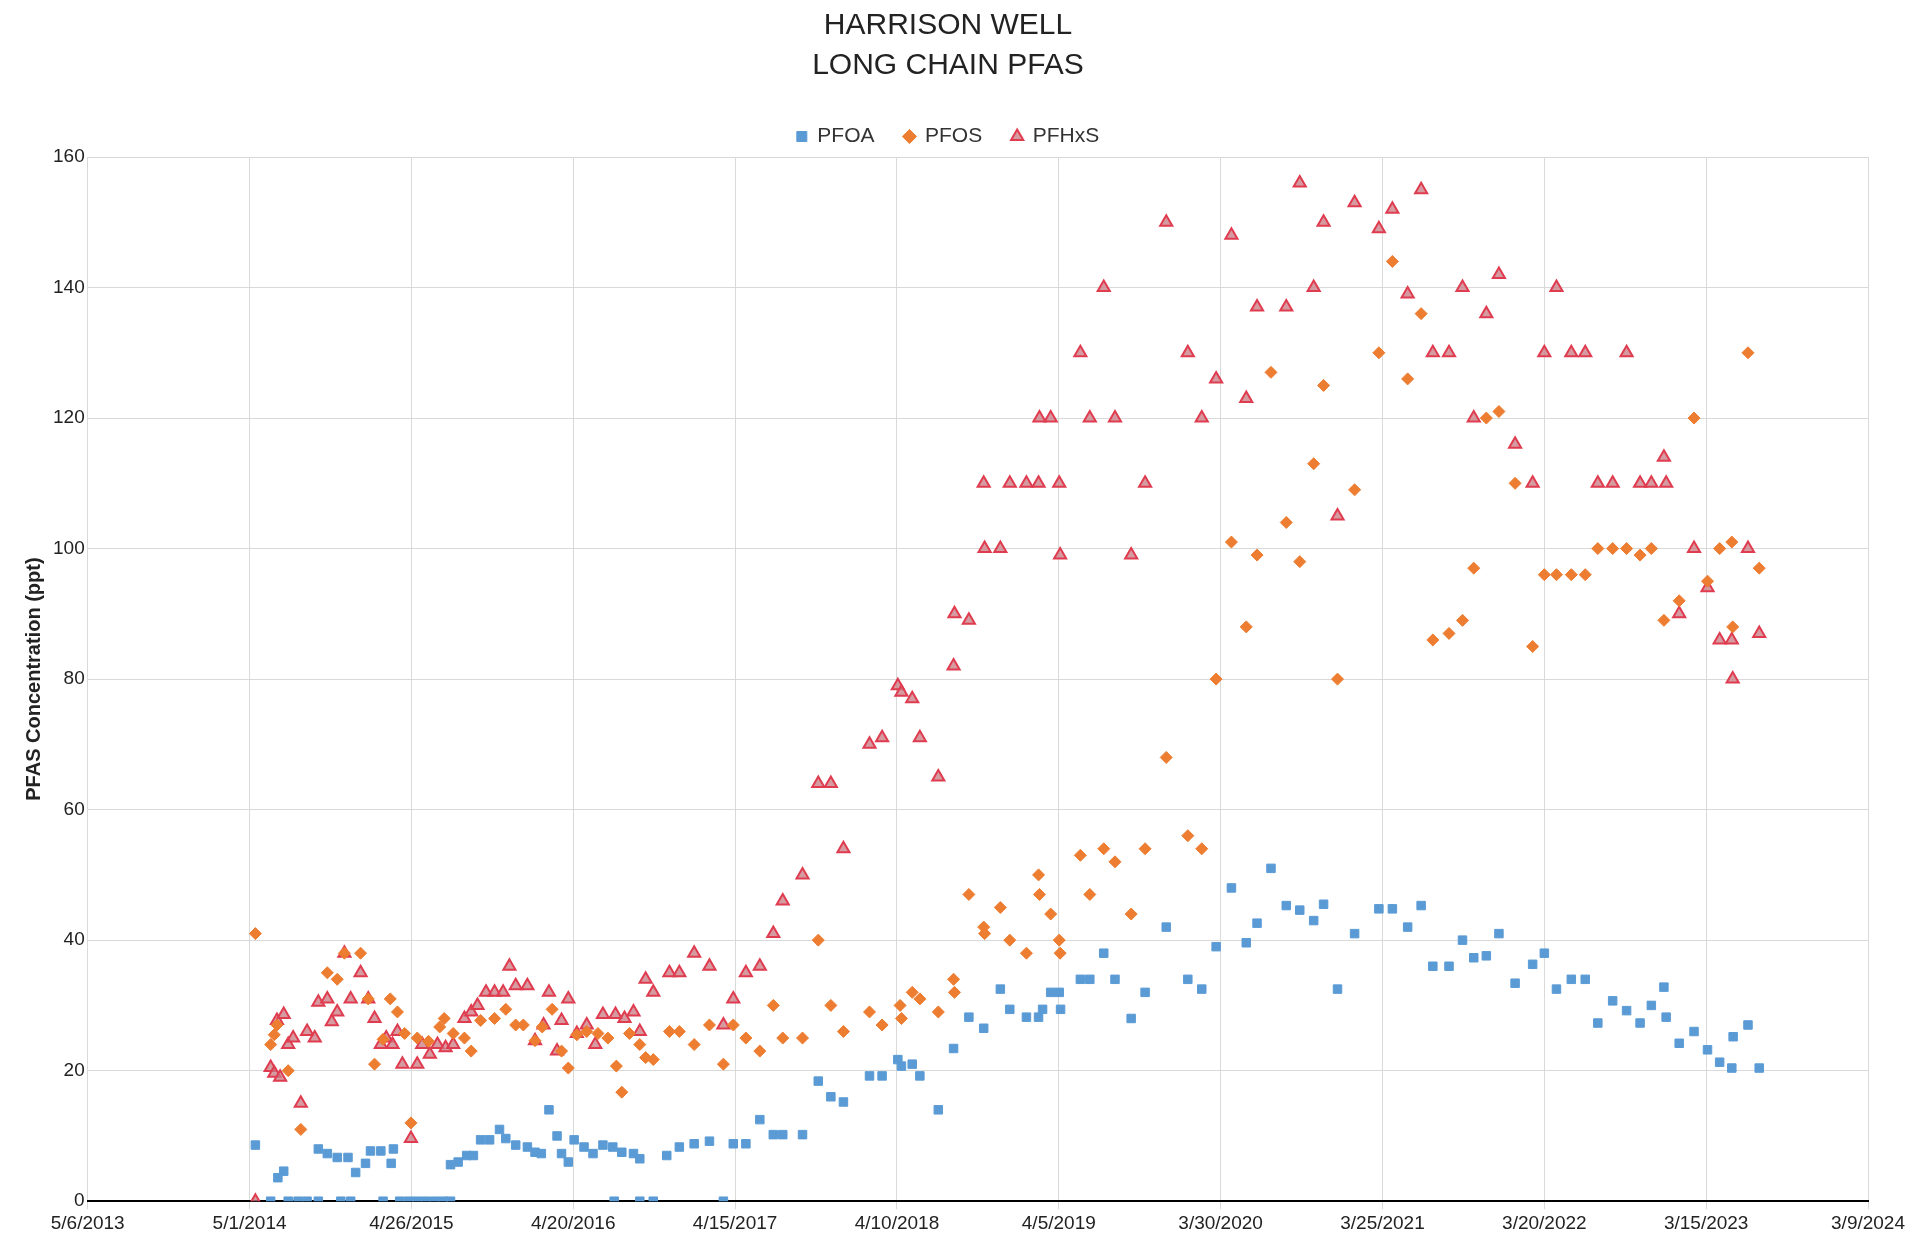 The height and width of the screenshot is (1251, 1929). What do you see at coordinates (74, 808) in the screenshot?
I see `y-tick-label: 60` at bounding box center [74, 808].